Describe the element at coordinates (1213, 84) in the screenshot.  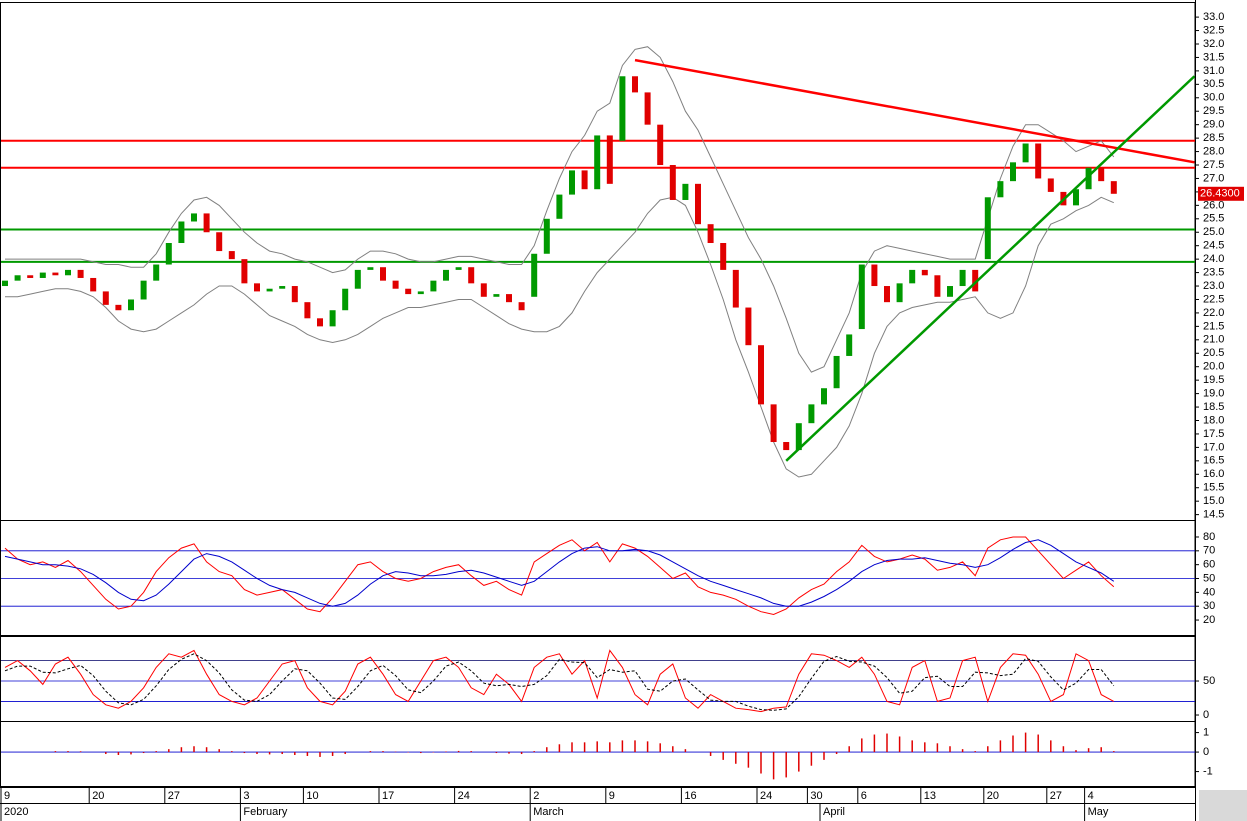
I see `y-tick-label: 30.5` at that location.